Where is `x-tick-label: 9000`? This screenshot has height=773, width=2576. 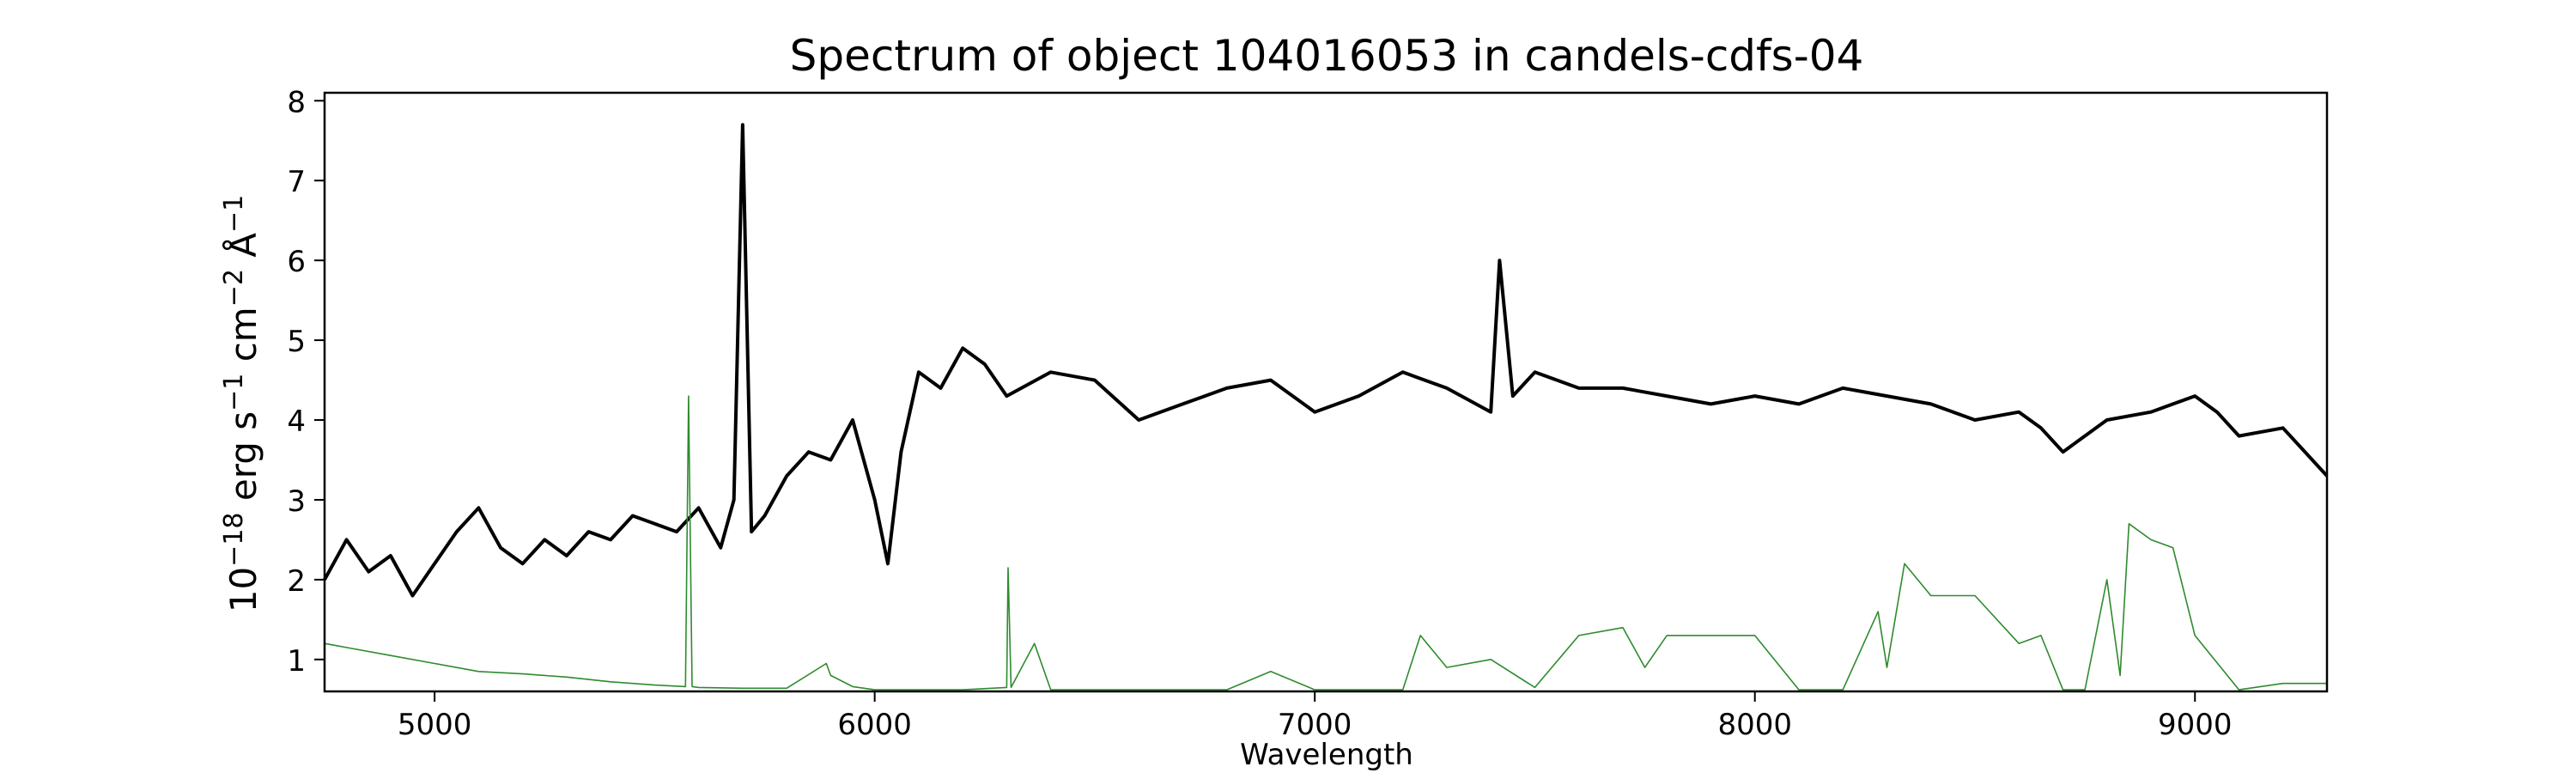 x-tick-label: 9000 is located at coordinates (2195, 725).